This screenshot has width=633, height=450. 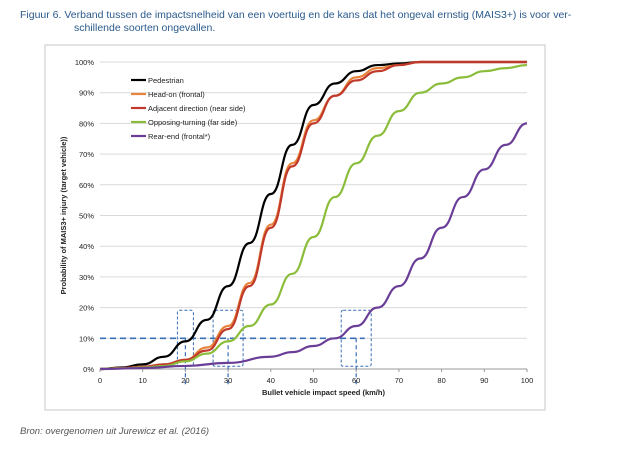 What do you see at coordinates (85, 62) in the screenshot?
I see `y-tick-label: 100%` at bounding box center [85, 62].